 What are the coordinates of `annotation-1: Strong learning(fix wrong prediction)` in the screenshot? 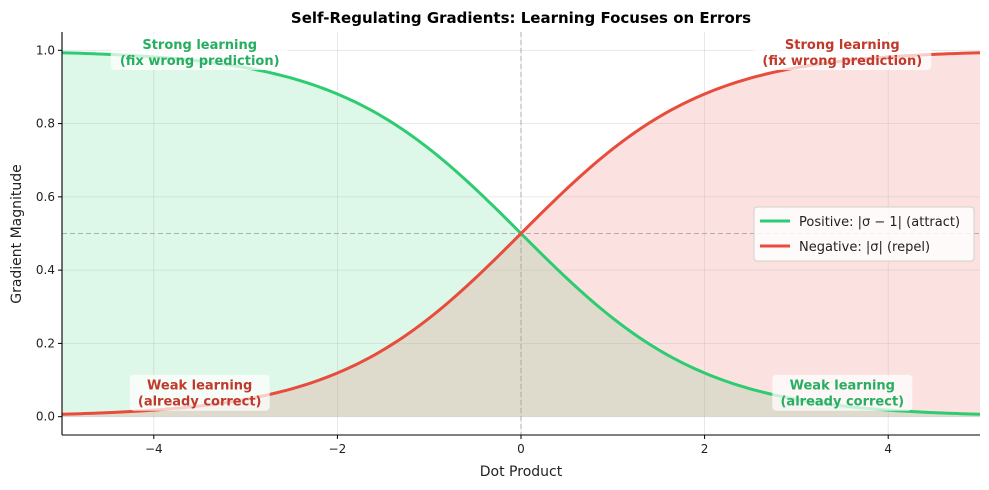 It's located at (842, 51).